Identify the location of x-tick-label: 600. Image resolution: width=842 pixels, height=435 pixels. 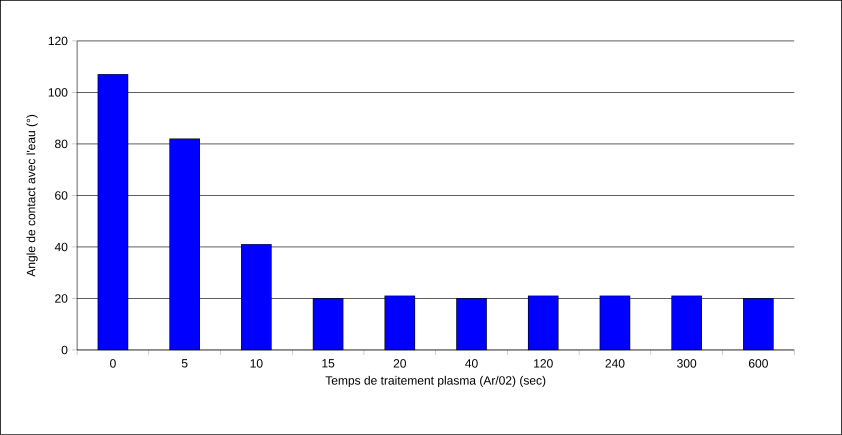
(758, 363).